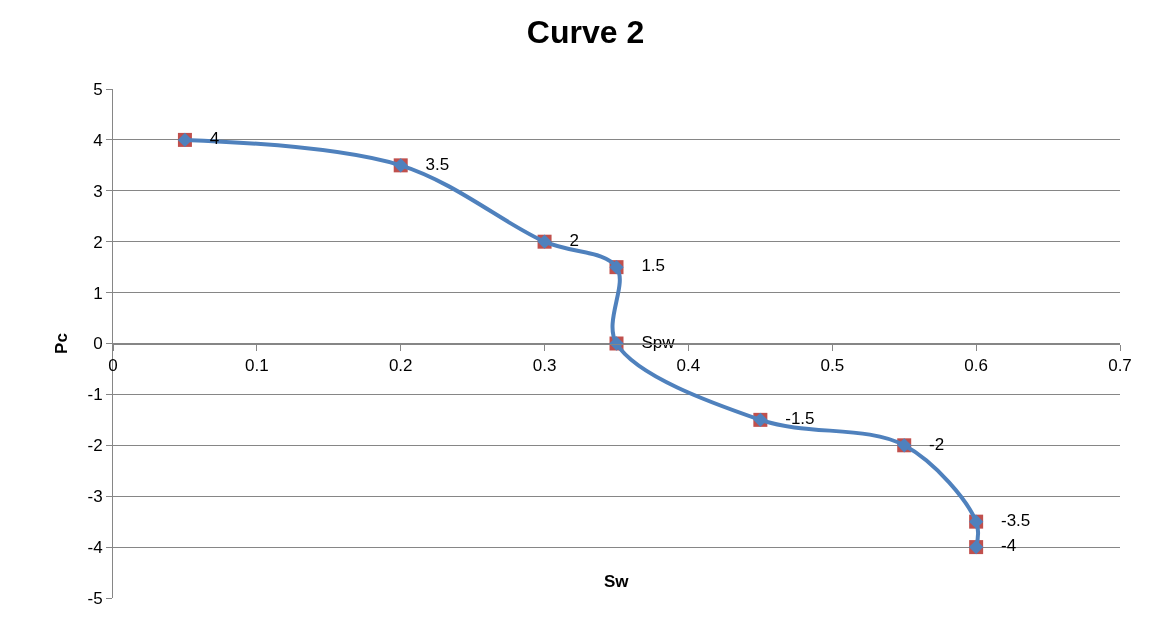 Image resolution: width=1171 pixels, height=644 pixels. Describe the element at coordinates (1120, 365) in the screenshot. I see `x-tick-label: 0.7` at that location.